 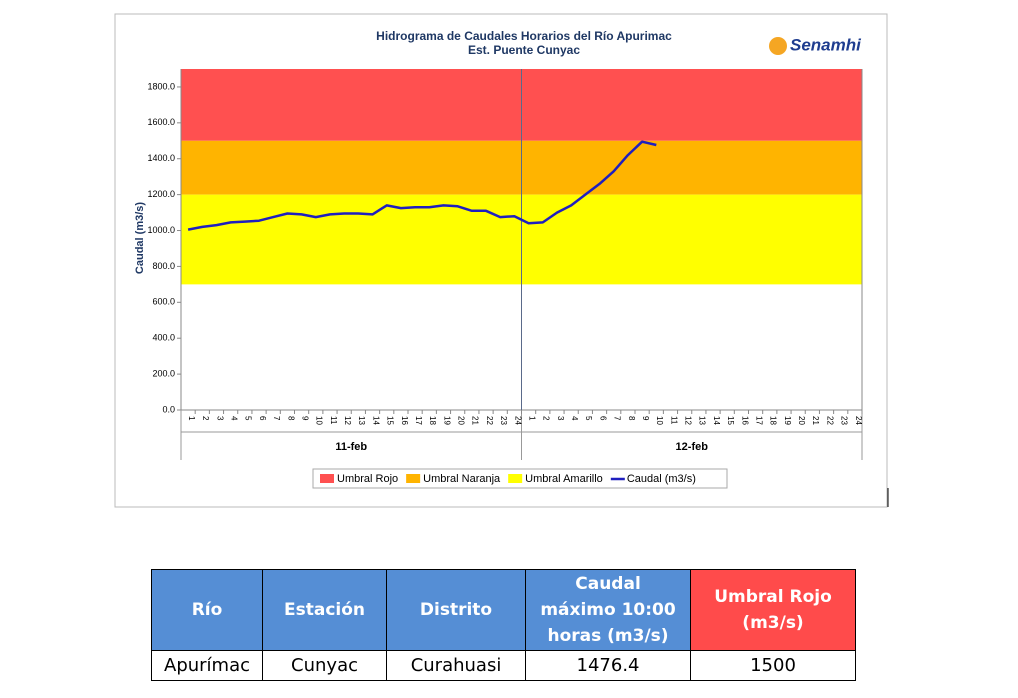 What do you see at coordinates (773, 665) in the screenshot?
I see `cell: 1500` at bounding box center [773, 665].